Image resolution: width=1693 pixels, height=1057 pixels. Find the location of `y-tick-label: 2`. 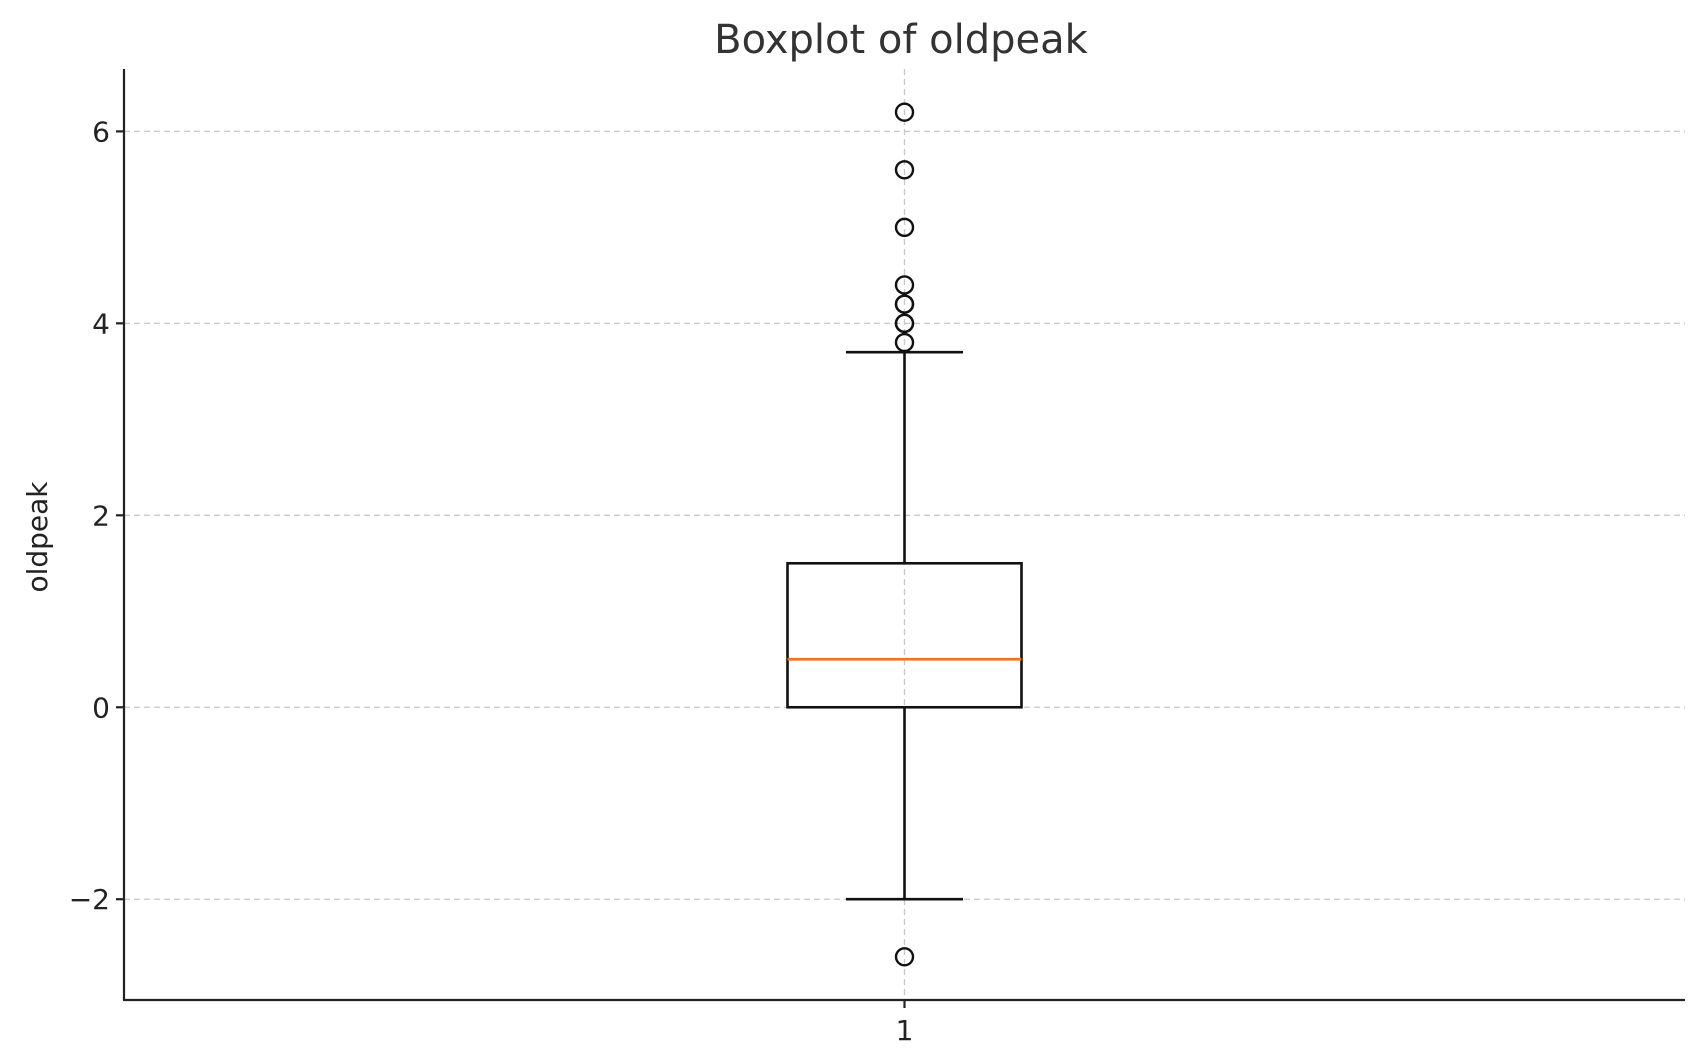

y-tick-label: 2 is located at coordinates (101, 515).